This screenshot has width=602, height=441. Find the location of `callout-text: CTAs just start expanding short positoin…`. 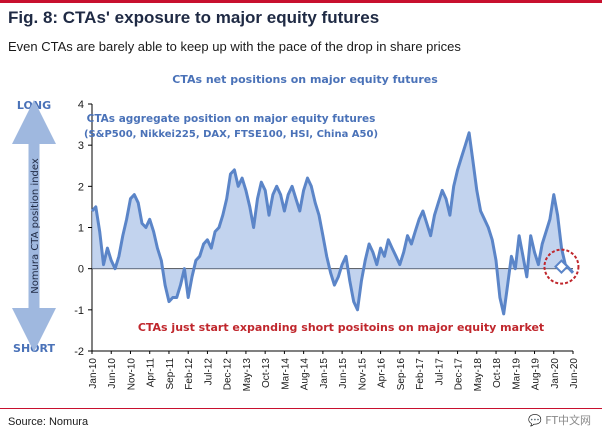

callout-text: CTAs just start expanding short positoin… is located at coordinates (341, 327).